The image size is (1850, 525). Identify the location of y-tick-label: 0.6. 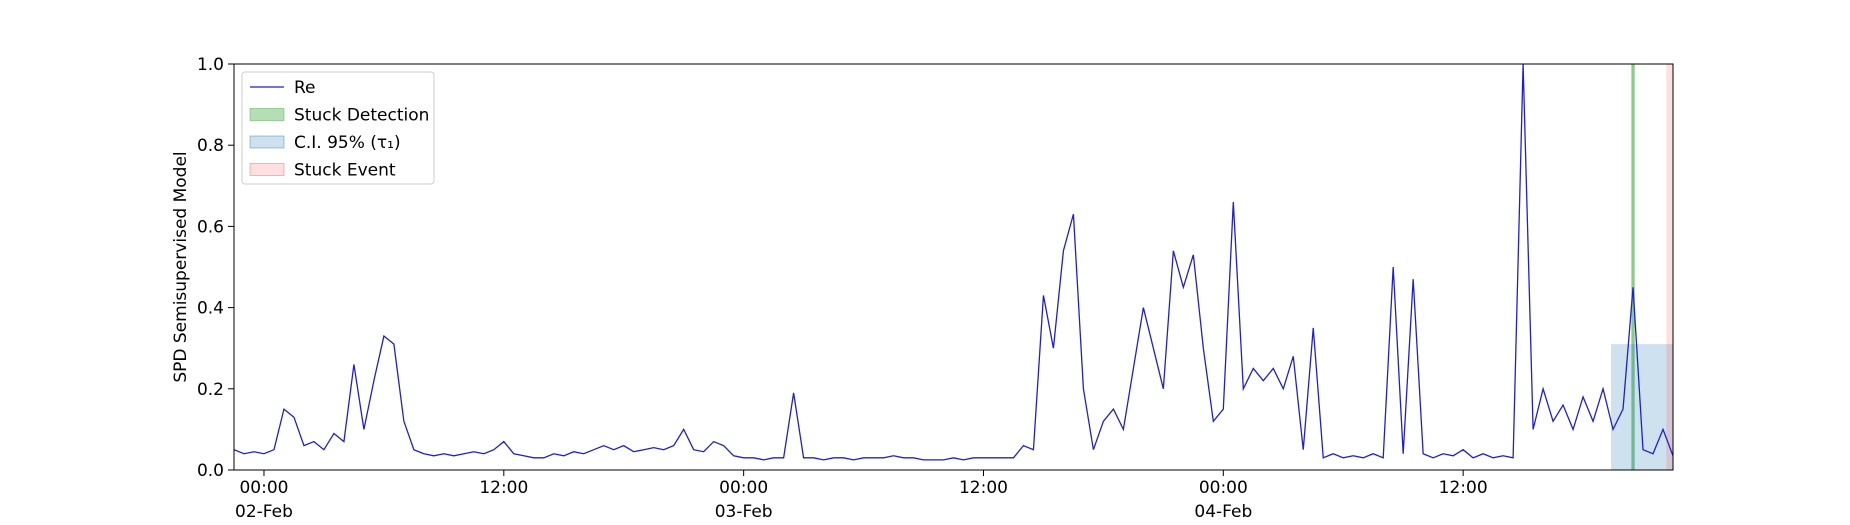
(210, 227).